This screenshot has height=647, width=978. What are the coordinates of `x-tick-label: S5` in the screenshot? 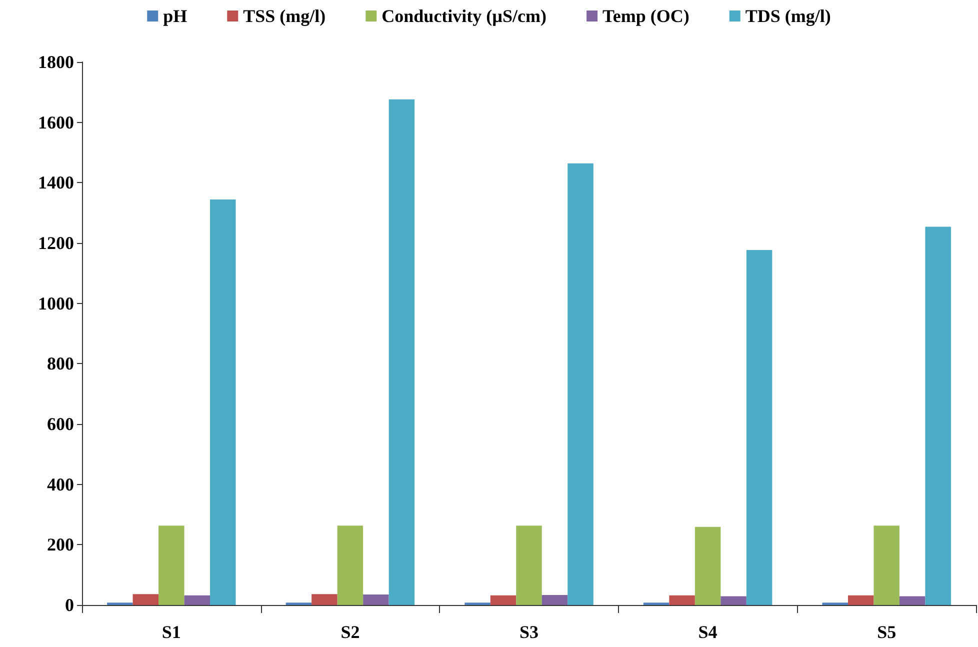 It's located at (886, 632).